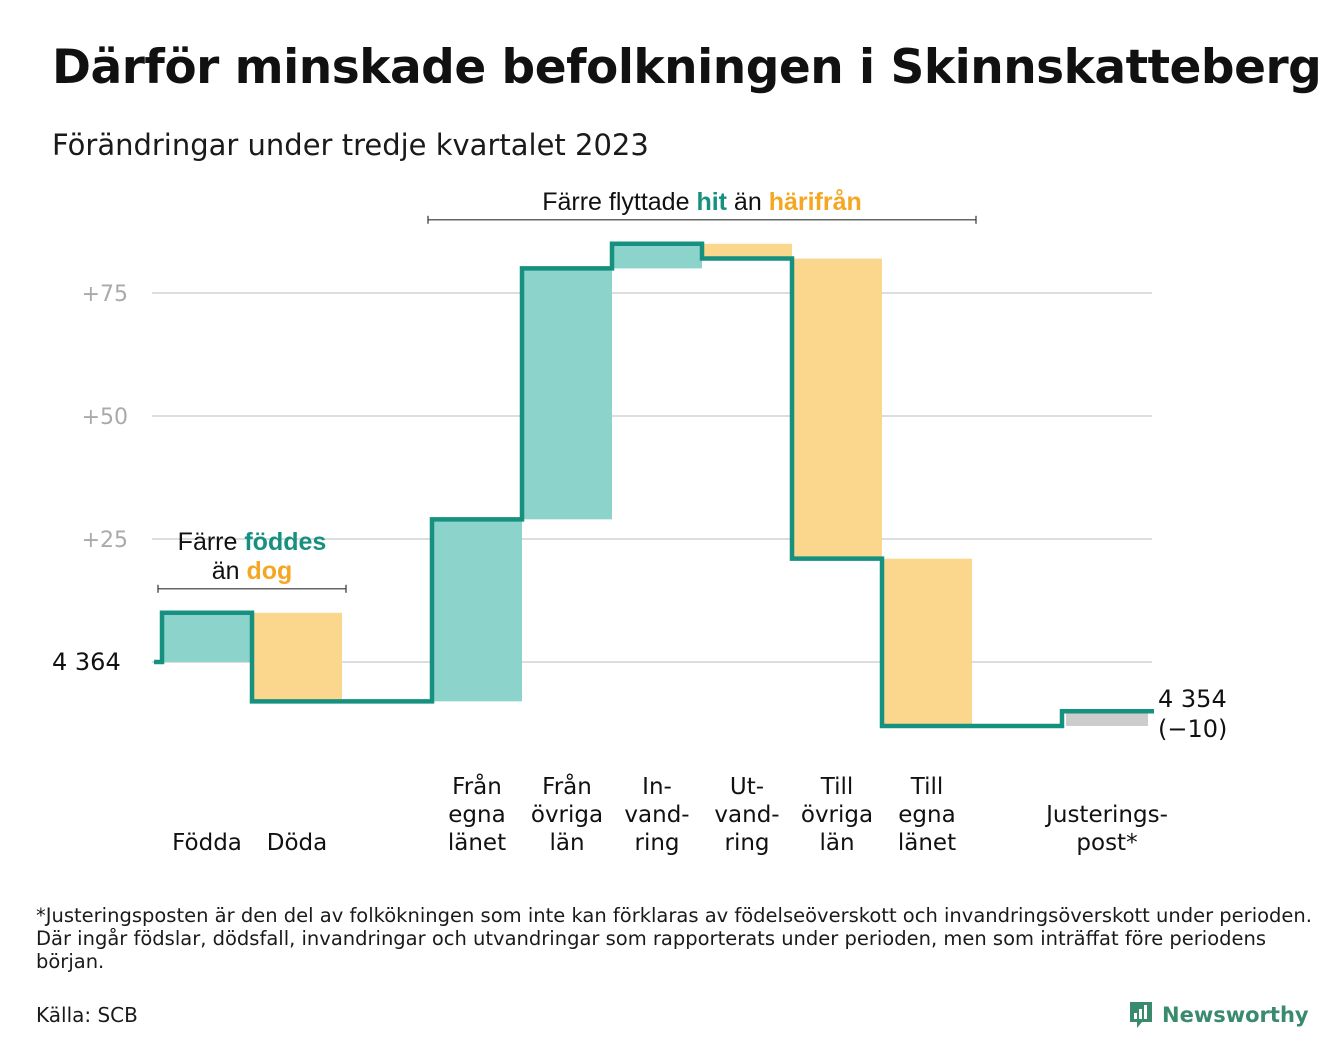  What do you see at coordinates (105, 540) in the screenshot?
I see `y-tick-label: +25` at bounding box center [105, 540].